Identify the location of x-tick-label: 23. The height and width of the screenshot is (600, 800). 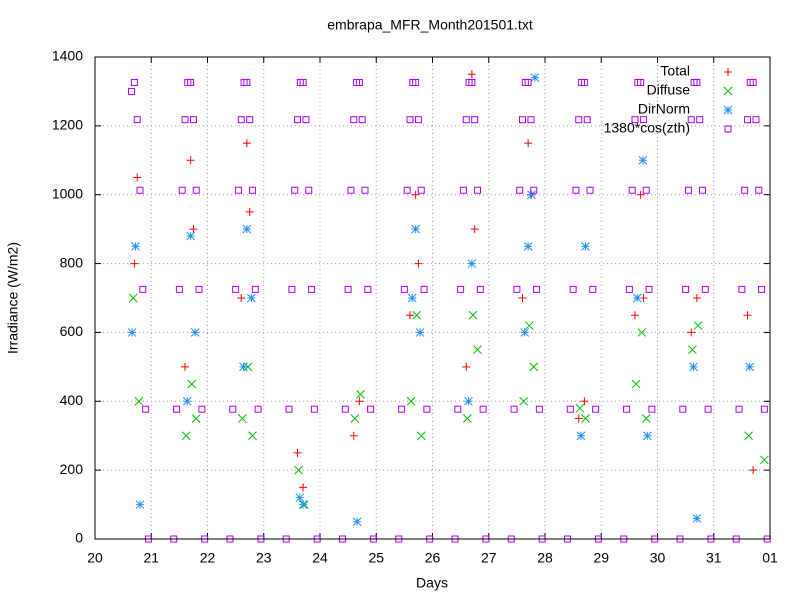
(264, 558).